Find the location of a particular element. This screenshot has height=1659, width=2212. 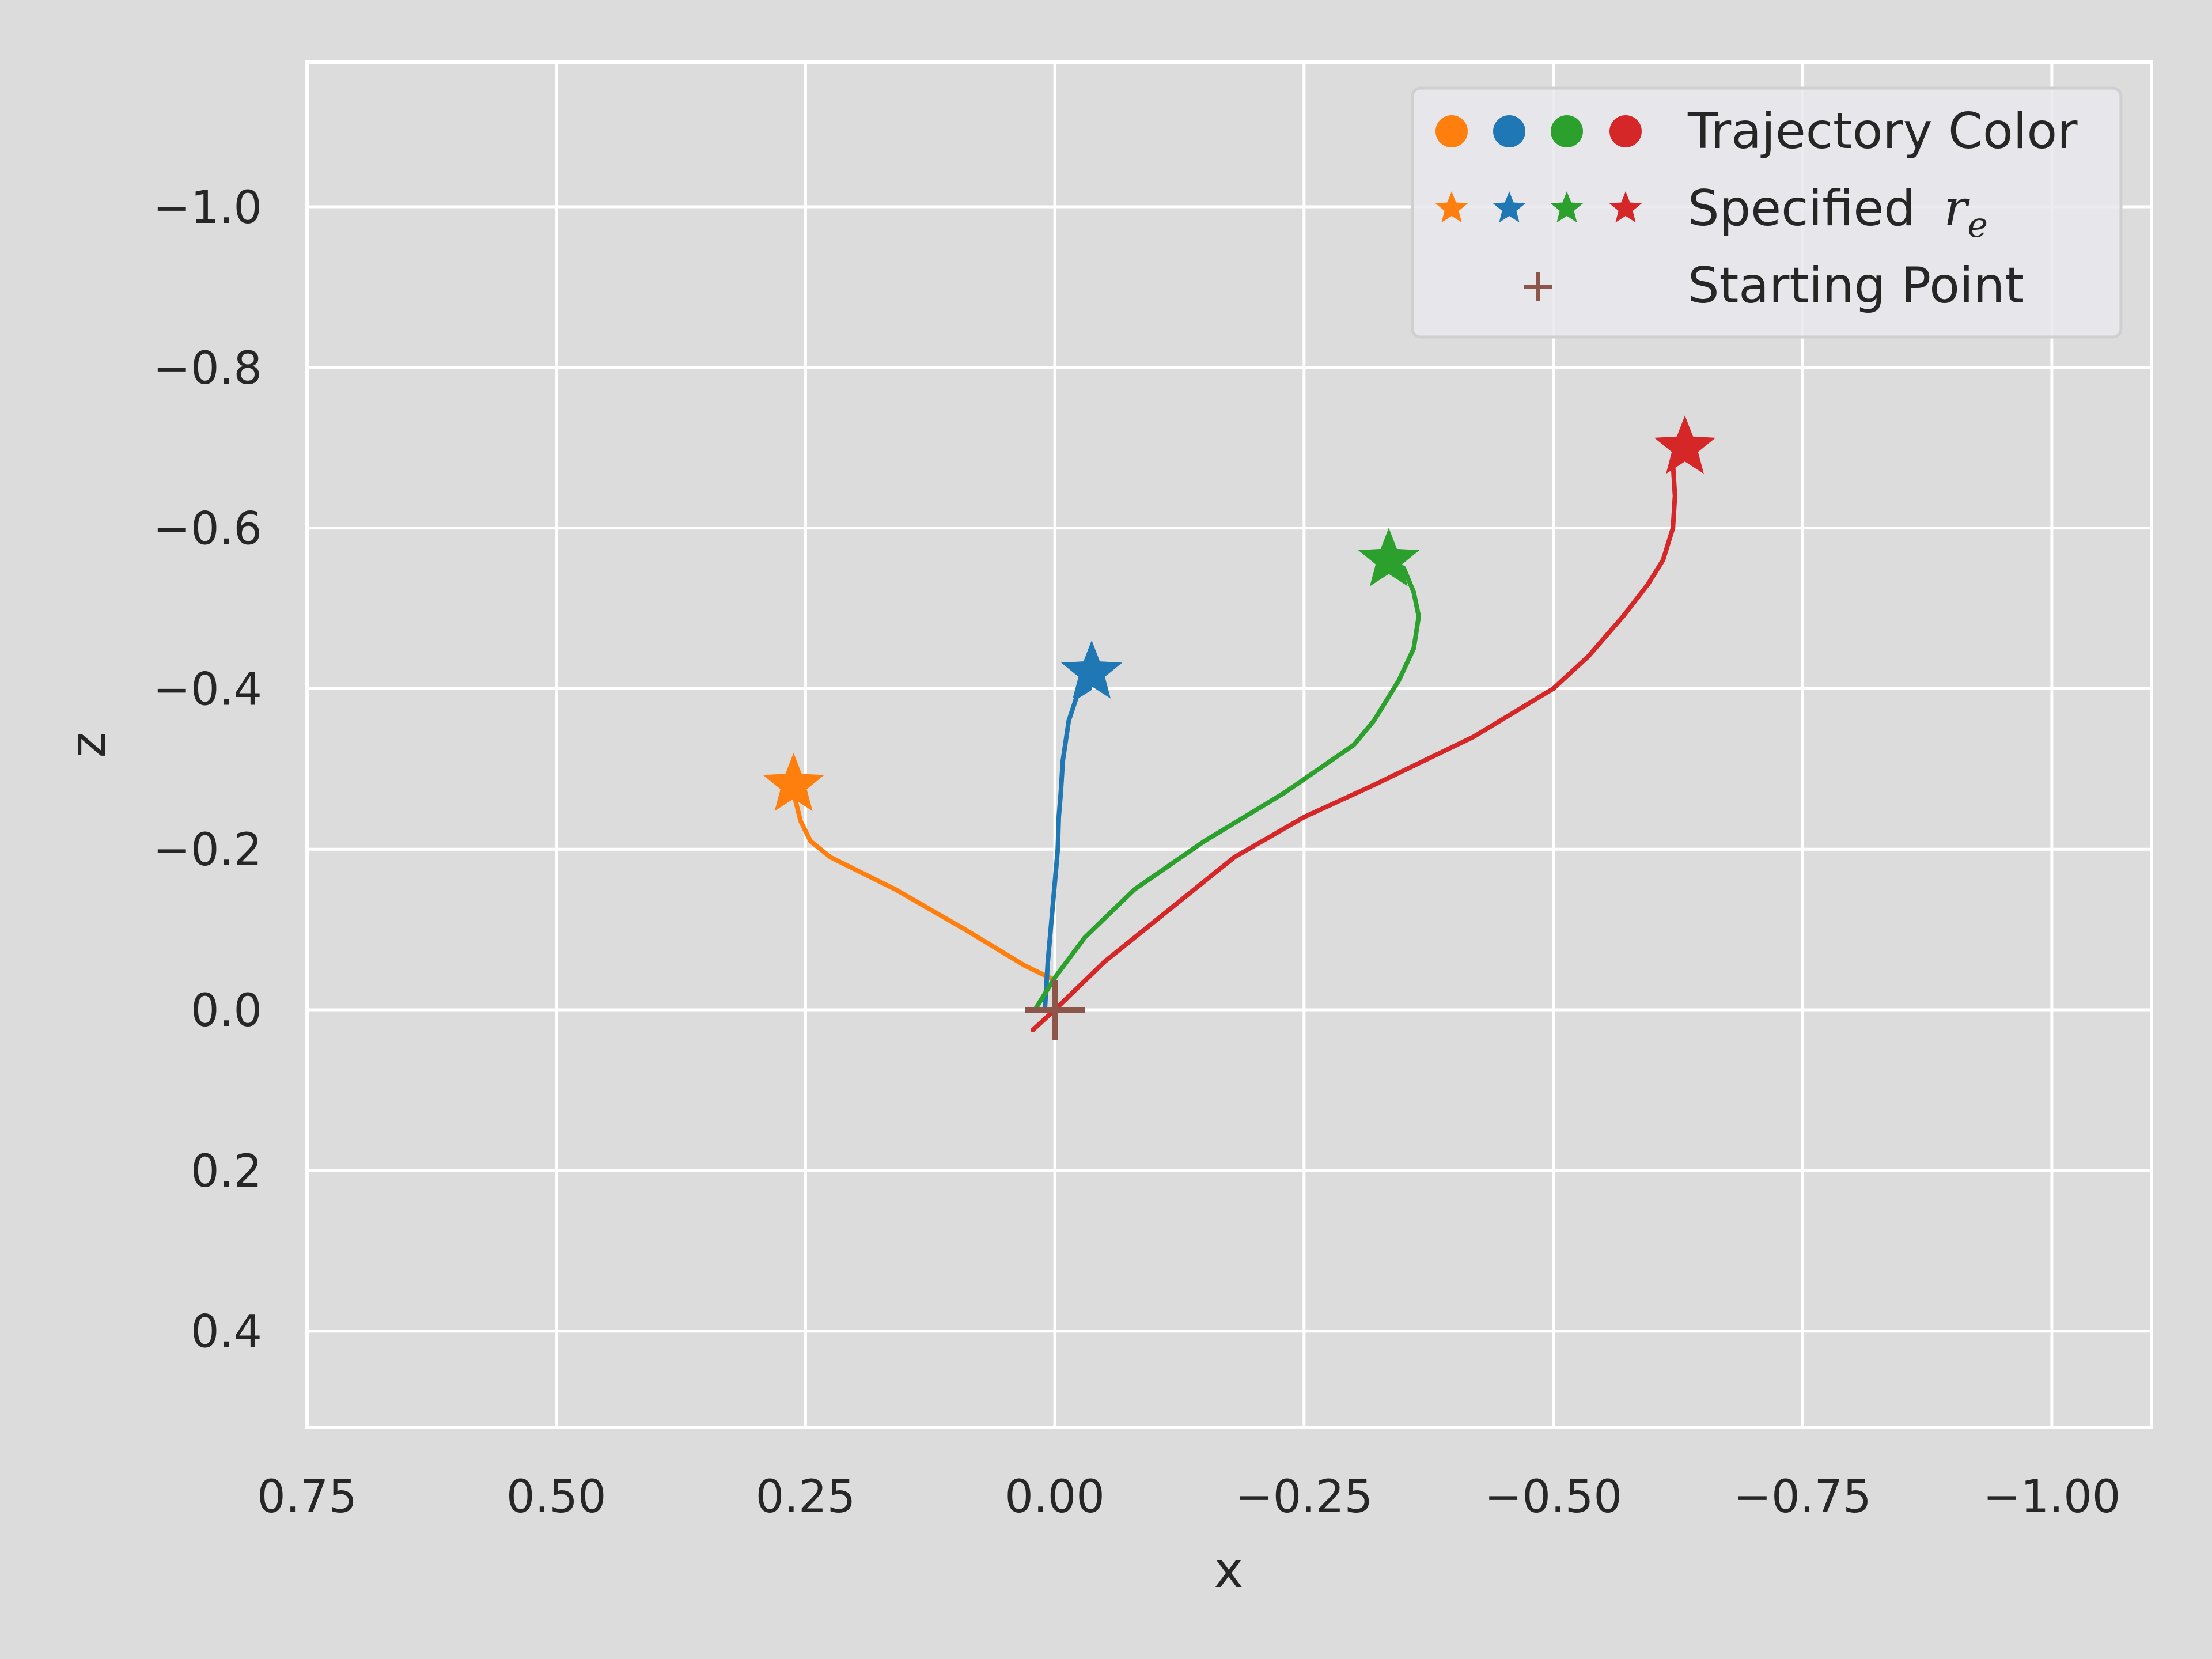

x-tick-label: −0.75 is located at coordinates (1803, 1497).